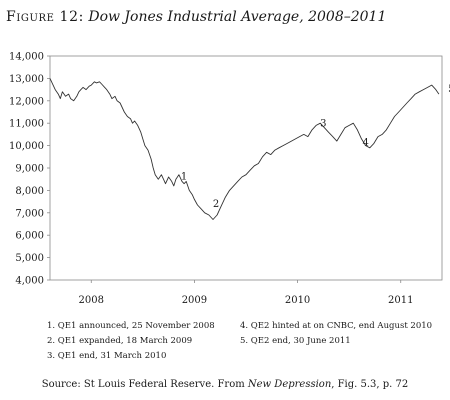 The height and width of the screenshot is (400, 450). I want to click on source-suffix: , Fig. 5.3, p. 72, so click(370, 384).